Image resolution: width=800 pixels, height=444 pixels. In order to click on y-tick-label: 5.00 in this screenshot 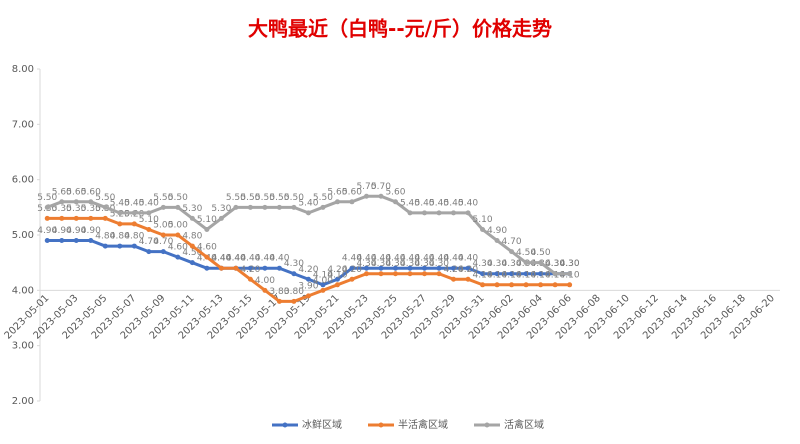, I will do `click(23, 235)`.